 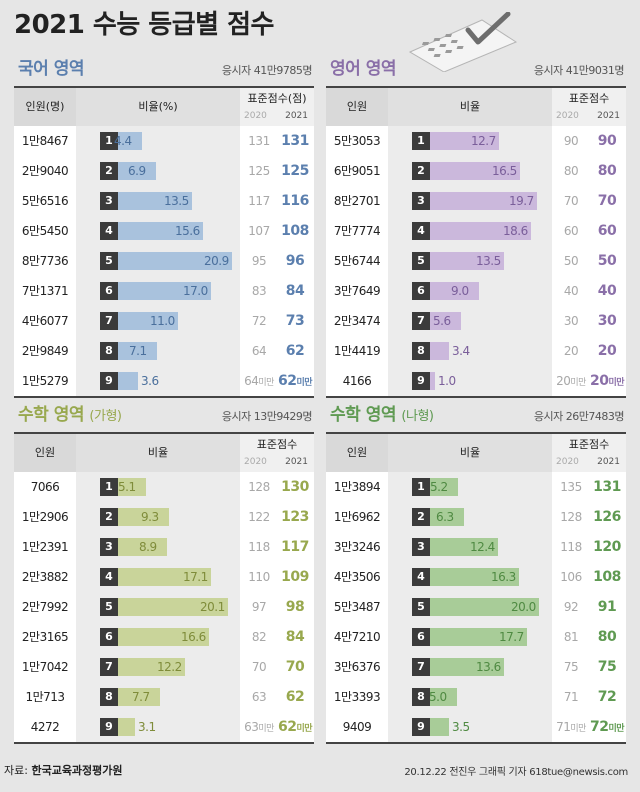 I want to click on score-2020-value: 106, so click(x=571, y=577).